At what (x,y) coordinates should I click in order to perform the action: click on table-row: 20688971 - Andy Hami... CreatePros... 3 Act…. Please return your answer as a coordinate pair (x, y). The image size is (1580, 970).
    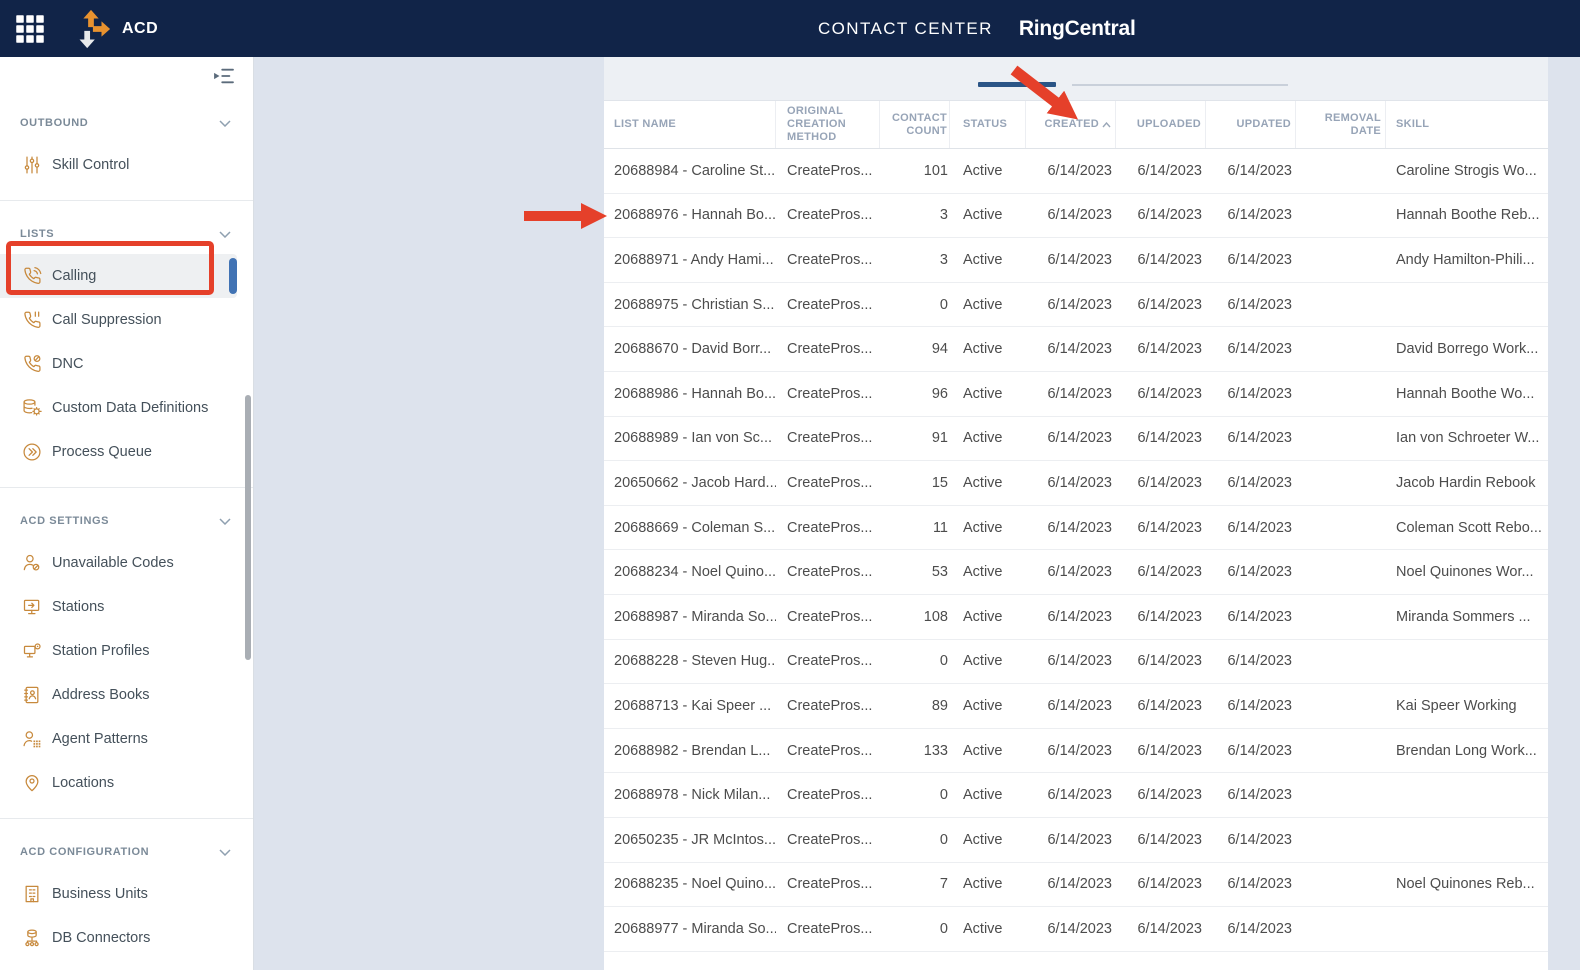
    Looking at the image, I should click on (1076, 260).